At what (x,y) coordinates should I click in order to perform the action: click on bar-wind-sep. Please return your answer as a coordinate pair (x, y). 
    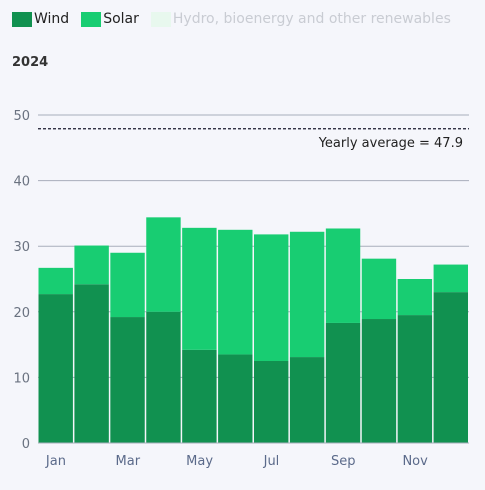
    Looking at the image, I should click on (343, 382).